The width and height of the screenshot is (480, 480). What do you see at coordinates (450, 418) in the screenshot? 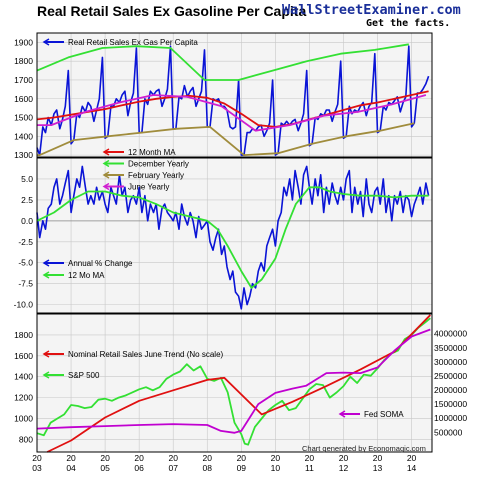
I see `y2-tick-label: 1000000` at bounding box center [450, 418].